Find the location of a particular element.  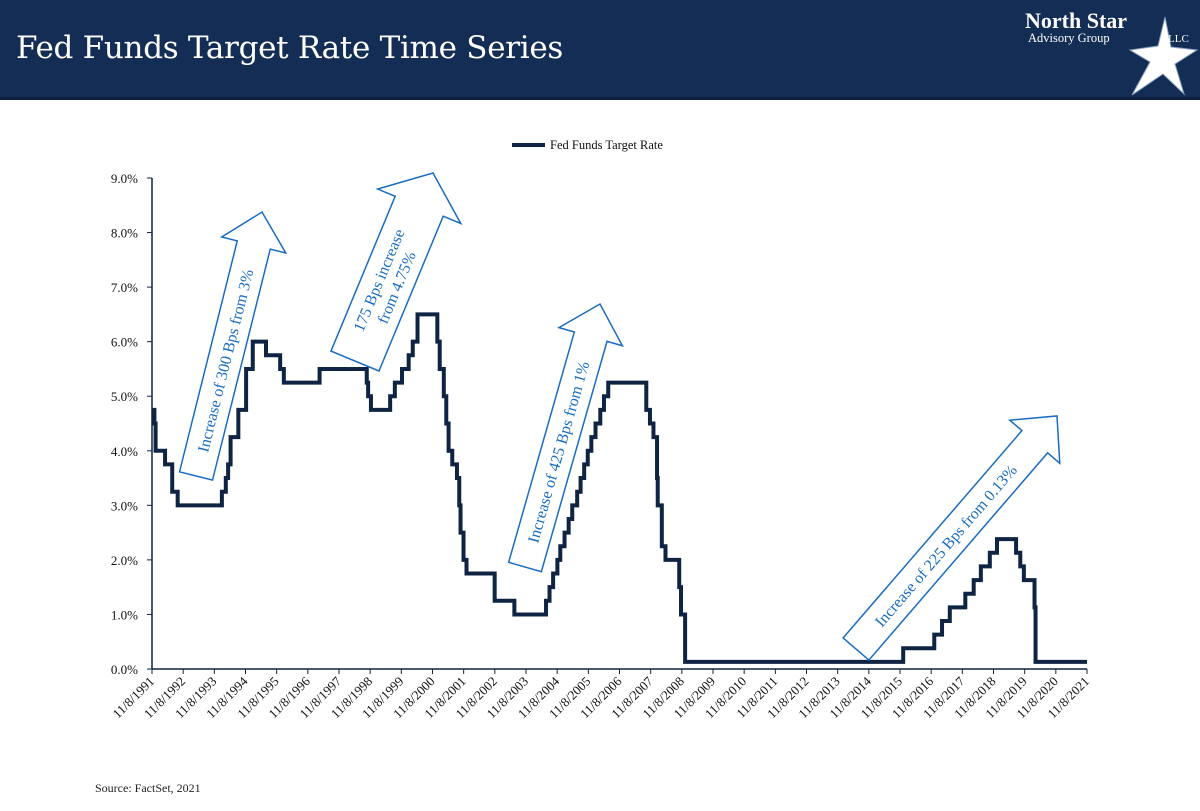

star-icon is located at coordinates (1163, 56).